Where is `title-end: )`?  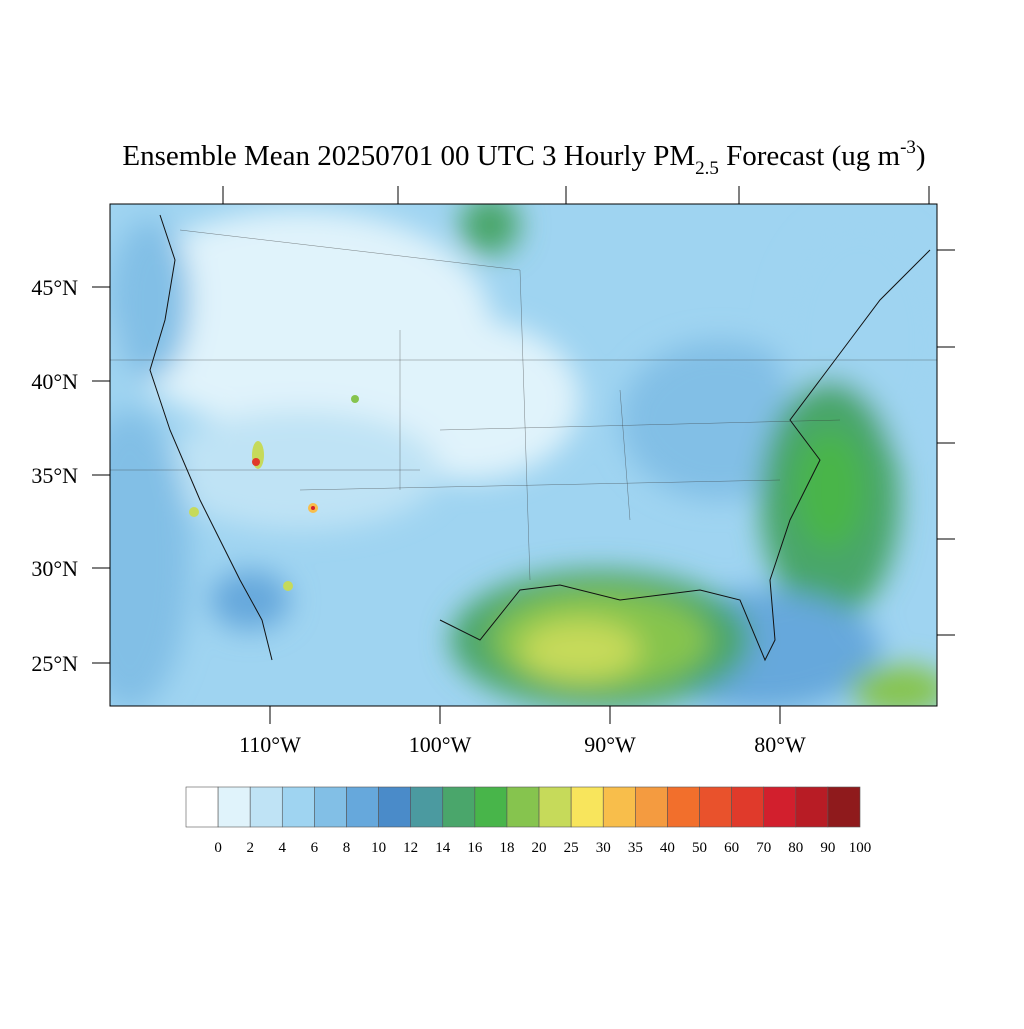 title-end: ) is located at coordinates (921, 156).